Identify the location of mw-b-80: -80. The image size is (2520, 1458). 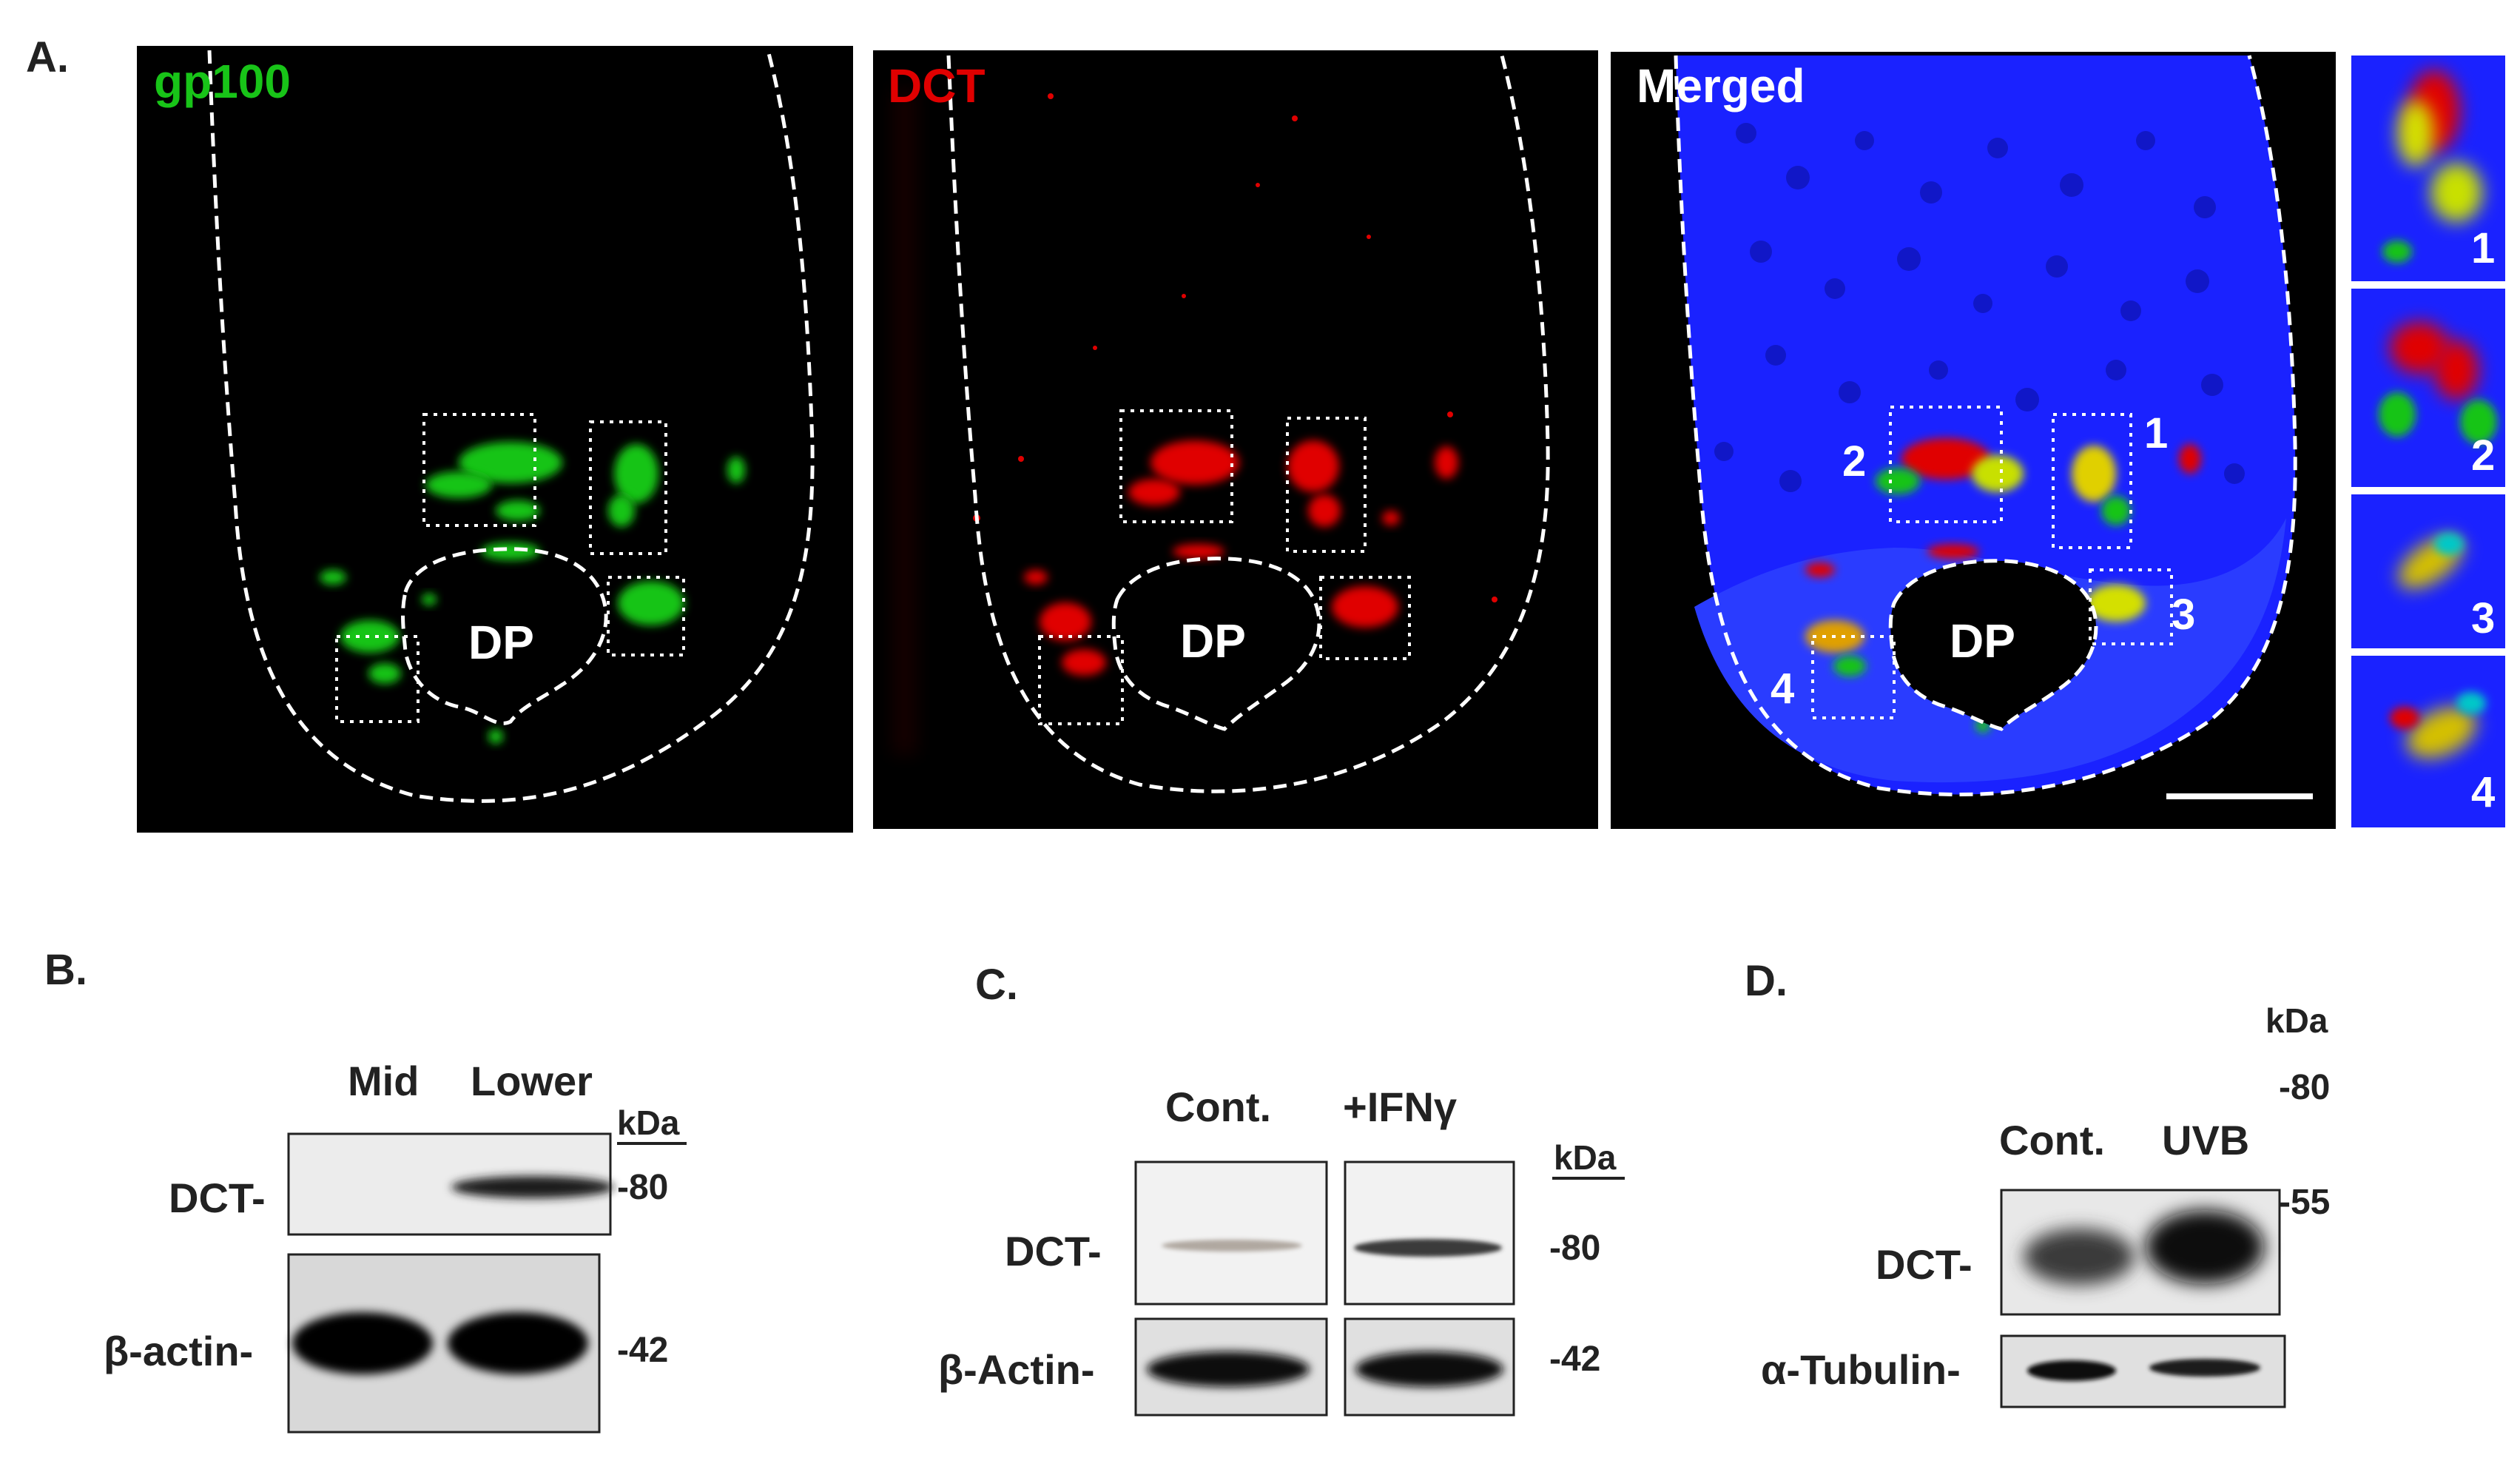
(642, 1188).